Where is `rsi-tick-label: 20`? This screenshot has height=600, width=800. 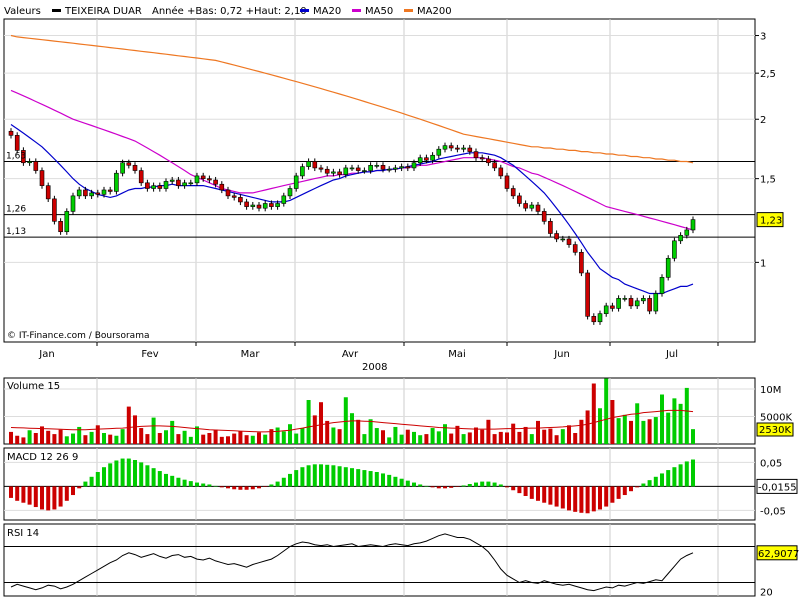 rsi-tick-label: 20 is located at coordinates (766, 593).